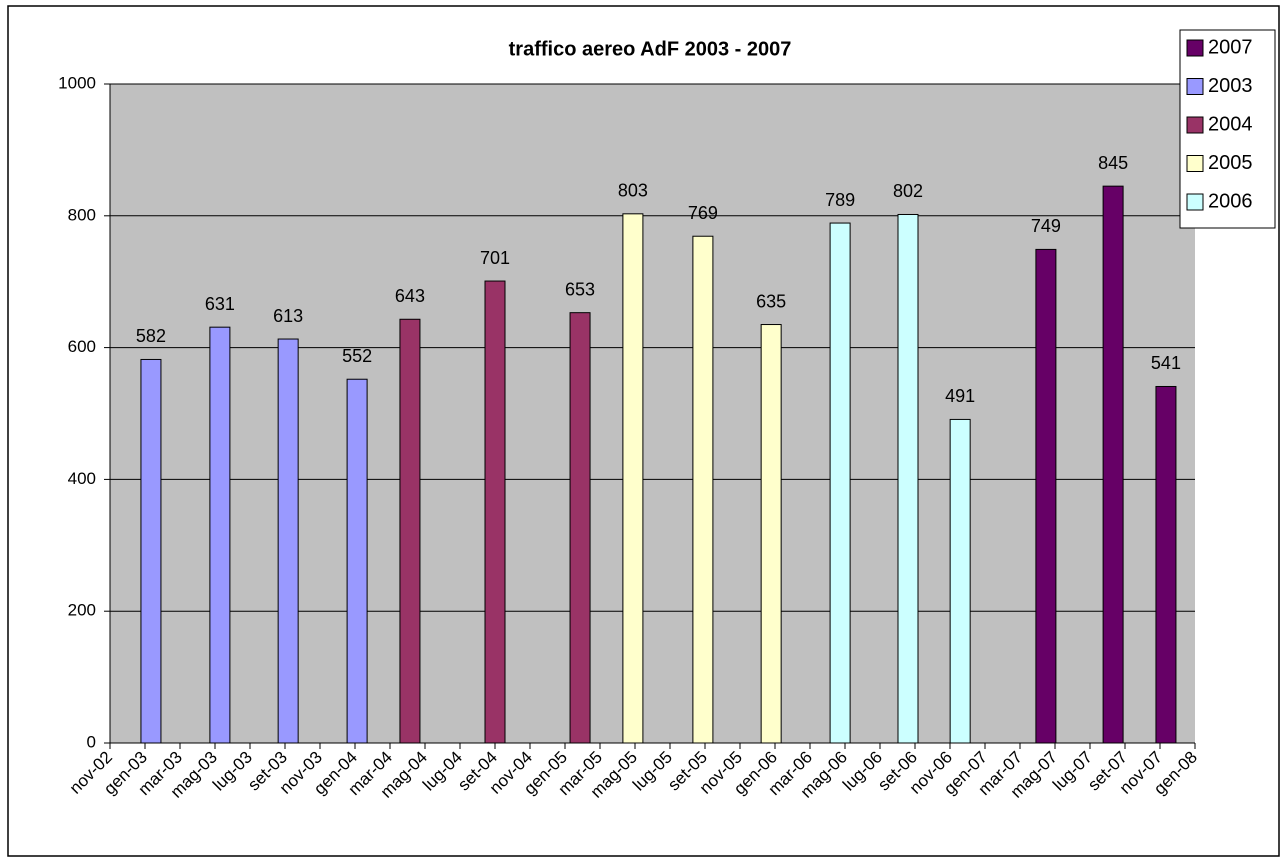 The image size is (1282, 859). Describe the element at coordinates (1230, 163) in the screenshot. I see `legend-label: 2005` at that location.